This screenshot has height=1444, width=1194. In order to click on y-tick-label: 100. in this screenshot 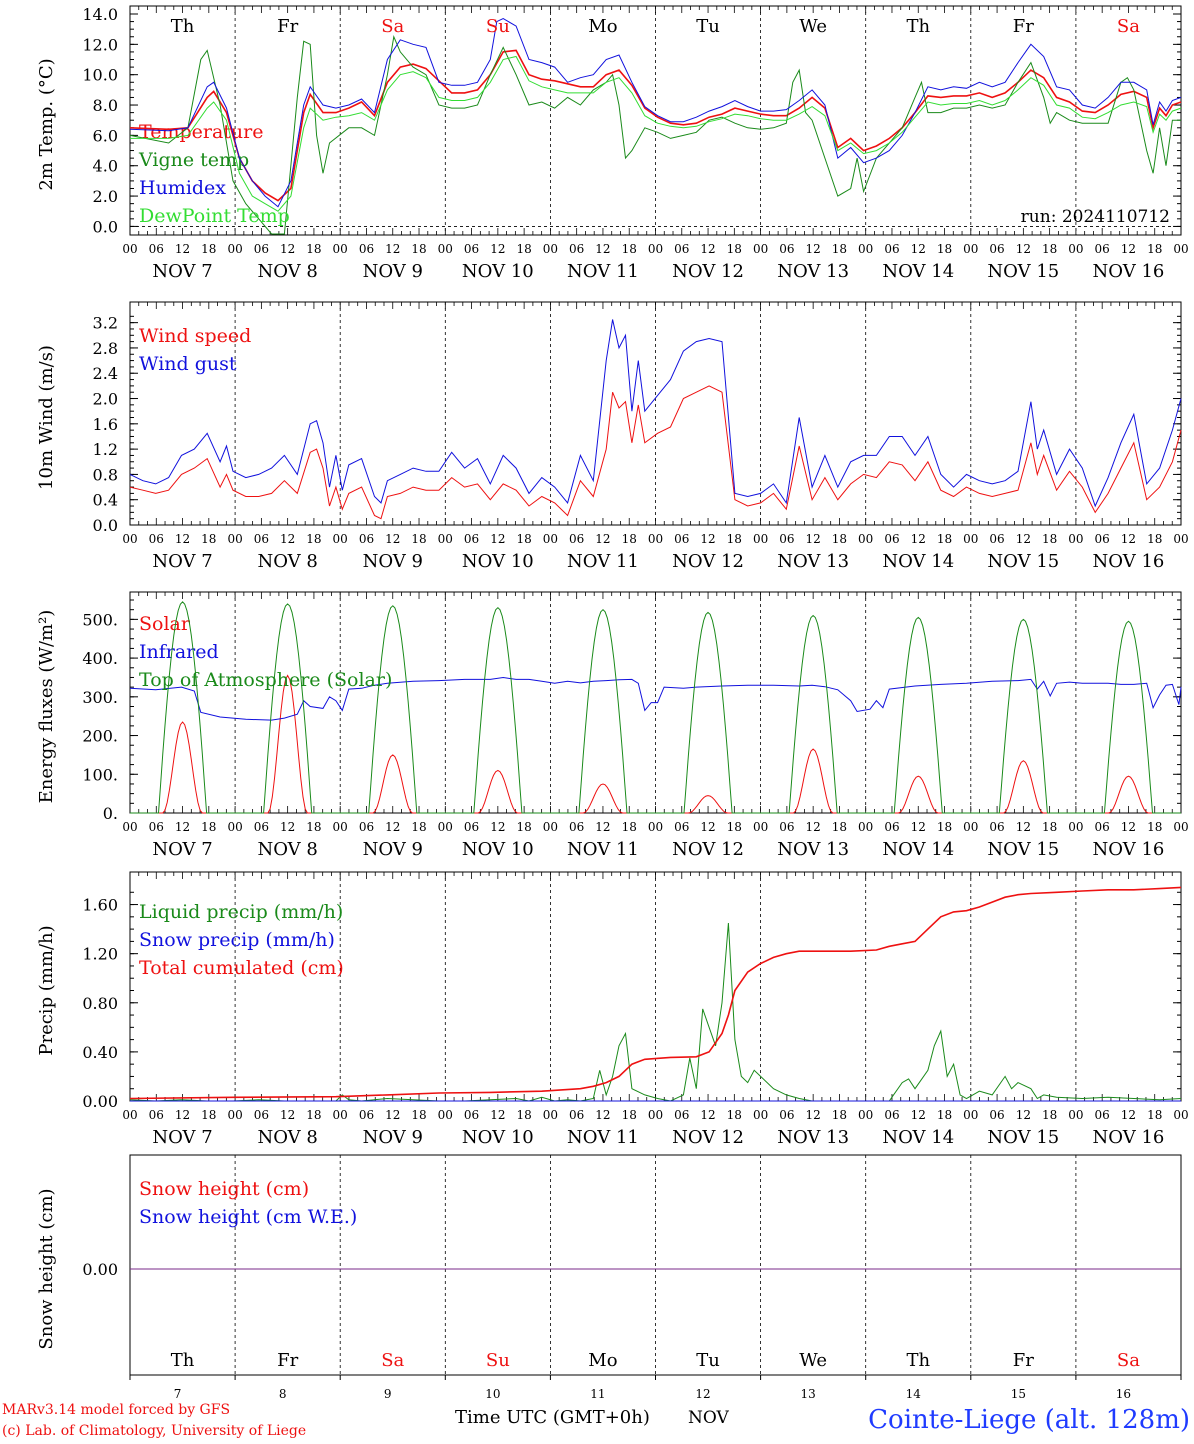, I will do `click(100, 774)`.